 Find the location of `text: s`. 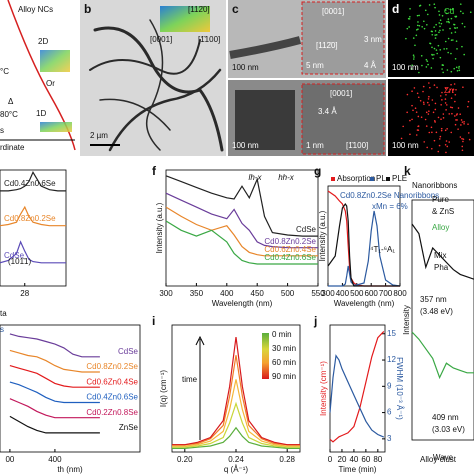

text: s is located at coordinates (2, 130).